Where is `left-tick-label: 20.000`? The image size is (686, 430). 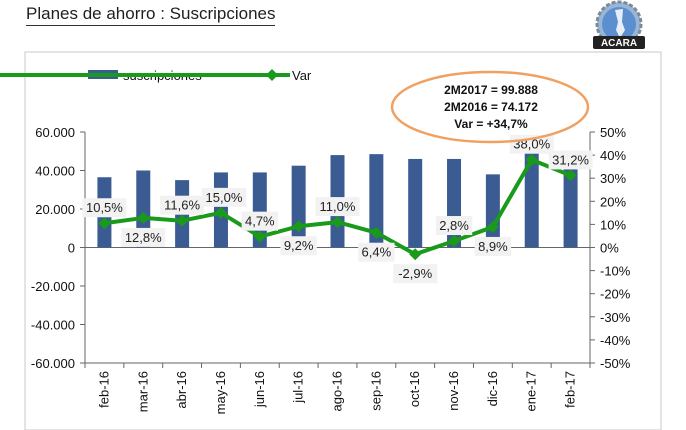 left-tick-label: 20.000 is located at coordinates (55, 209).